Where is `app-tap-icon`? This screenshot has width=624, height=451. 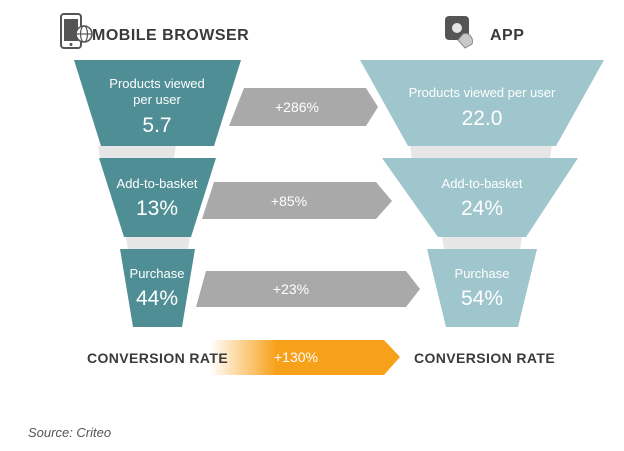
app-tap-icon is located at coordinates (459, 32).